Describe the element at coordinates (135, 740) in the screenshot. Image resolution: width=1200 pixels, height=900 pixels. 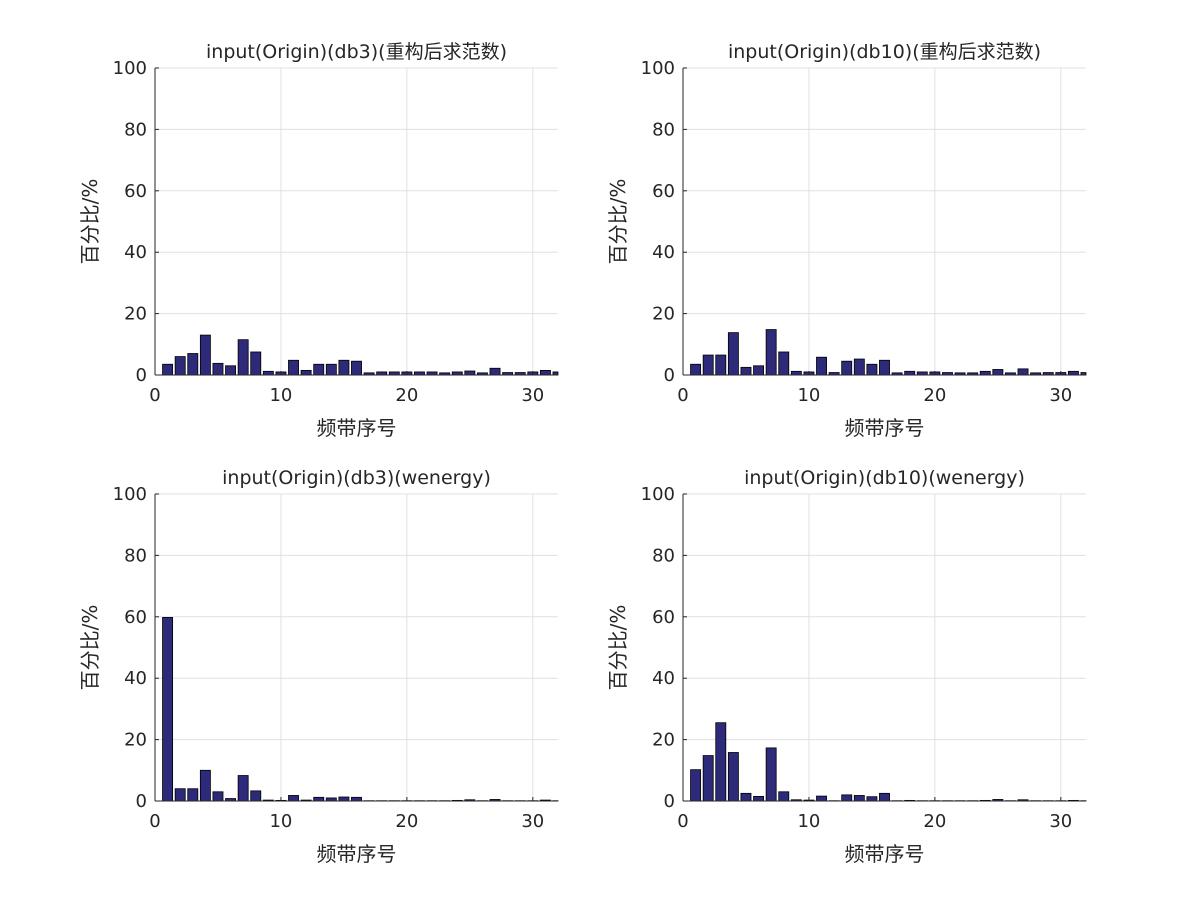
I see `y-tick-label: 20` at that location.